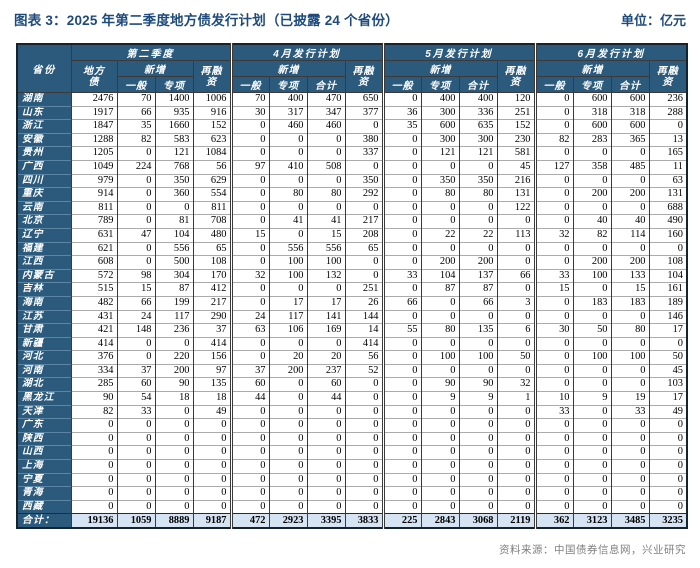 The width and height of the screenshot is (700, 568). What do you see at coordinates (629, 167) in the screenshot?
I see `value-cell: 485` at bounding box center [629, 167].